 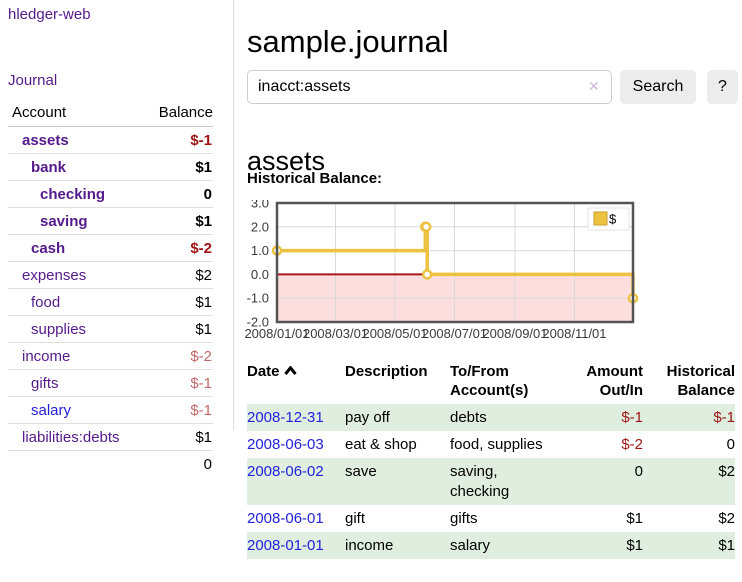 I want to click on register-header-date: Date, so click(x=296, y=383).